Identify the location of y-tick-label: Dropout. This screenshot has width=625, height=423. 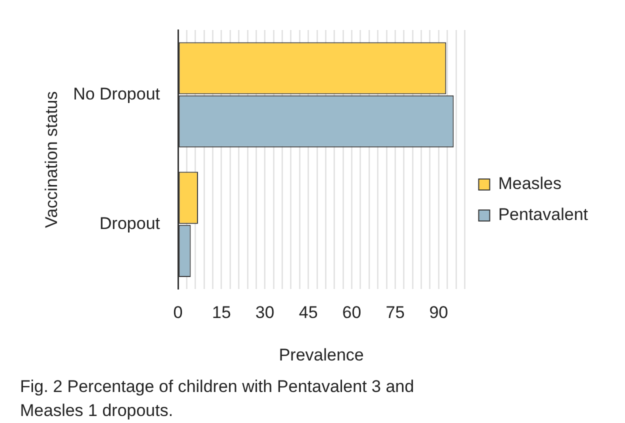
(130, 224).